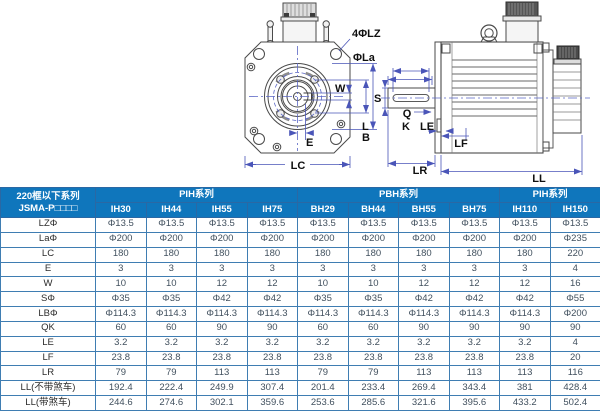 The height and width of the screenshot is (411, 600). What do you see at coordinates (272, 210) in the screenshot?
I see `model-header: IH75` at bounding box center [272, 210].